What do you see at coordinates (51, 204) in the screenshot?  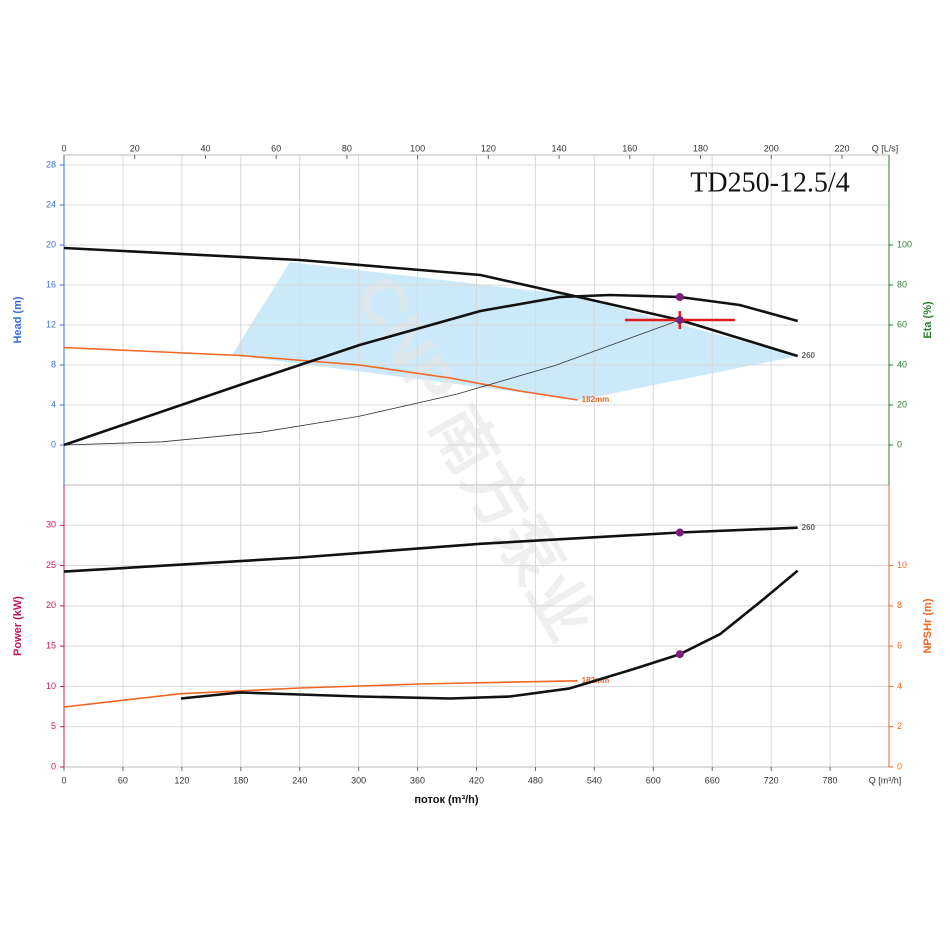 I see `y-tick-label: 24` at bounding box center [51, 204].